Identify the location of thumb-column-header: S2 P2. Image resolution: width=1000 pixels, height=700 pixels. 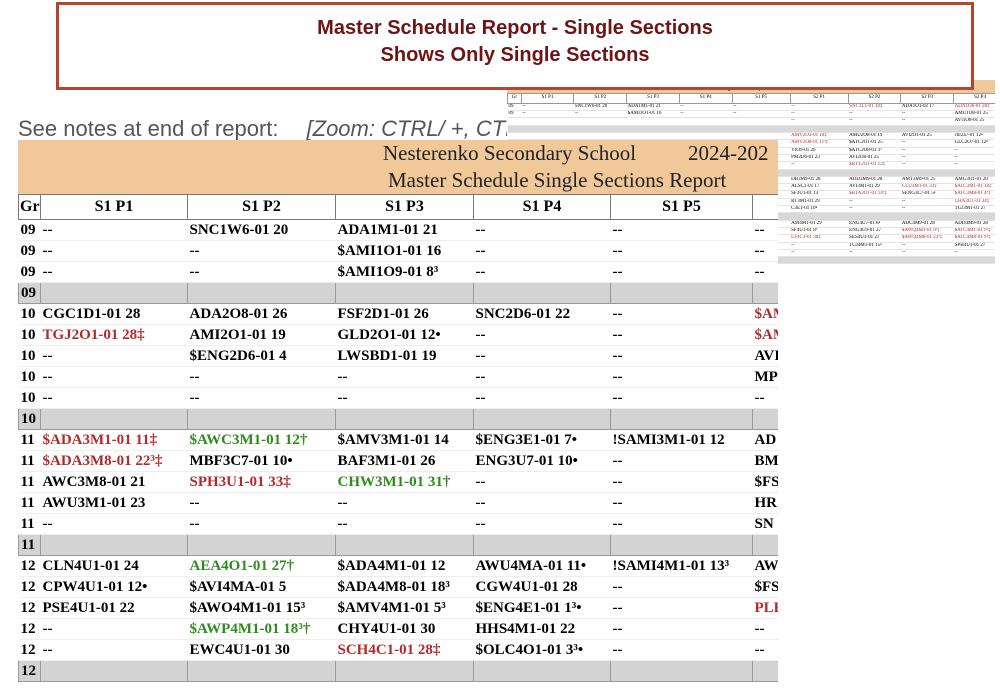
(874, 98).